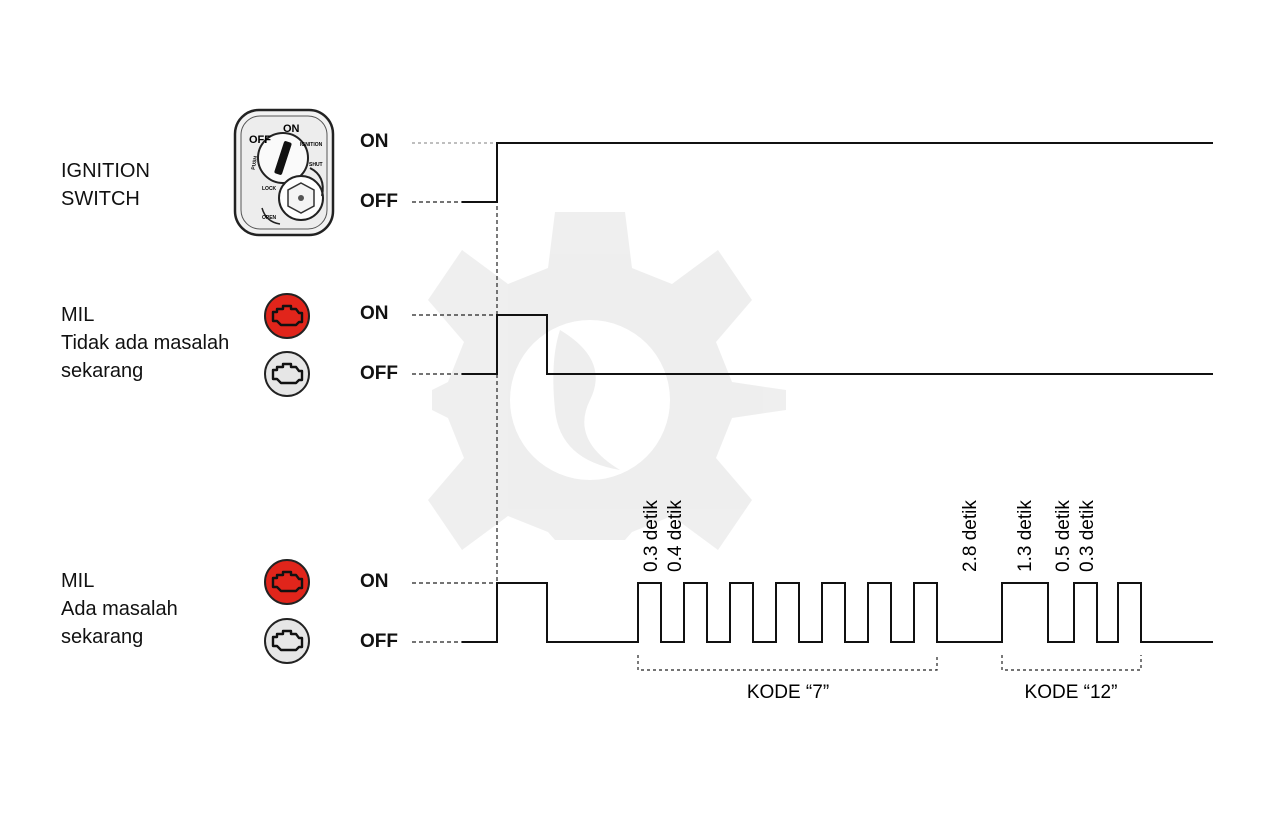 Image resolution: width=1275 pixels, height=825 pixels. Describe the element at coordinates (675, 536) in the screenshot. I see `timing-label-0-4: 0.4 detik` at that location.